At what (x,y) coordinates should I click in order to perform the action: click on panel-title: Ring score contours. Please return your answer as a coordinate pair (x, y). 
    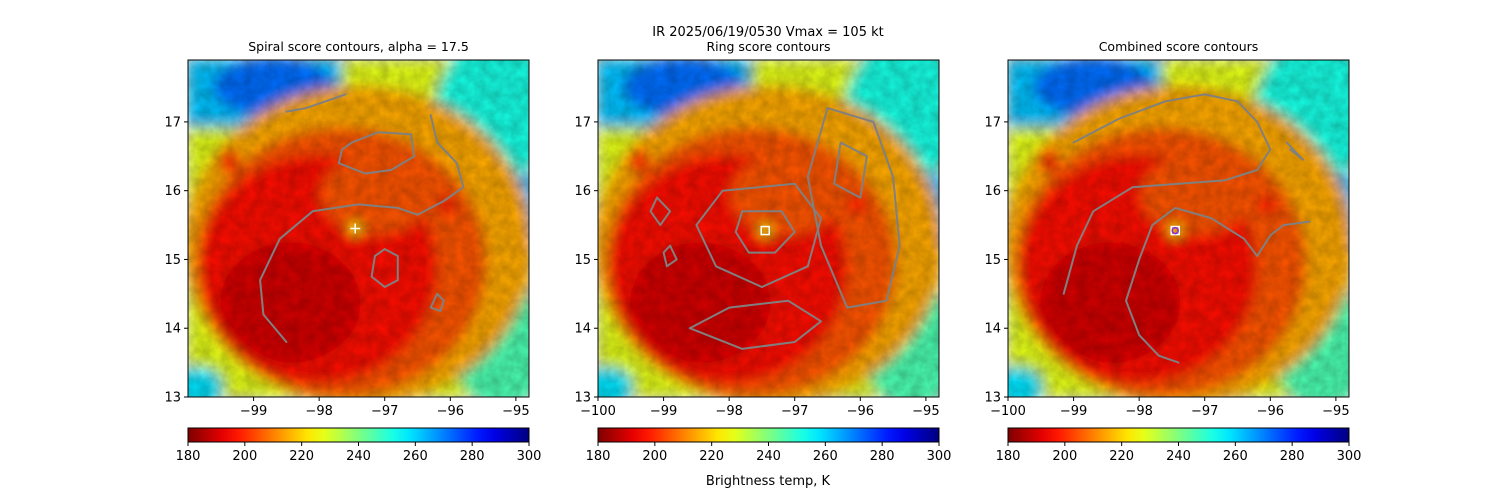
    Looking at the image, I should click on (768, 46).